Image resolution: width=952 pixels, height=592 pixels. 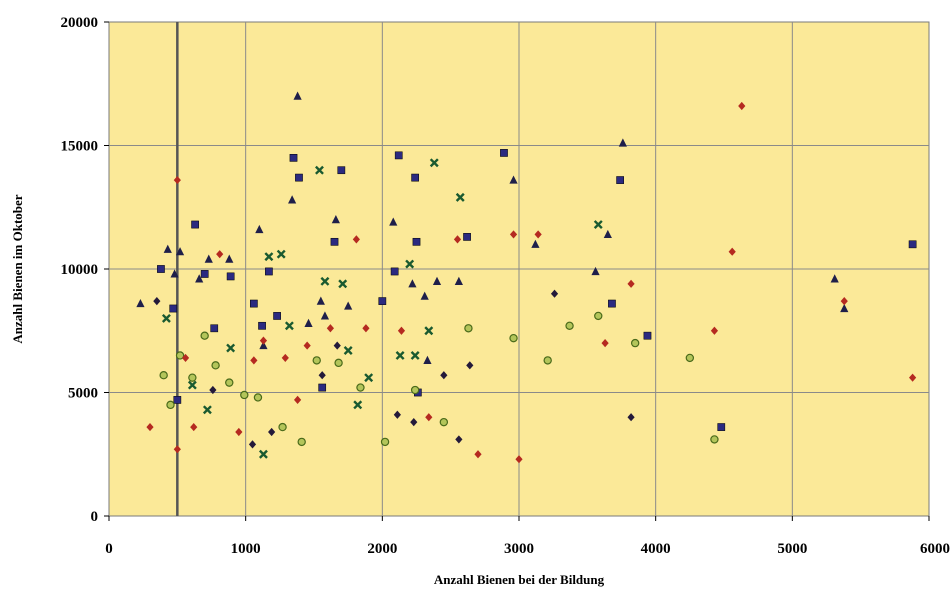 What do you see at coordinates (80, 147) in the screenshot?
I see `y-tick-label: 15000` at bounding box center [80, 147].